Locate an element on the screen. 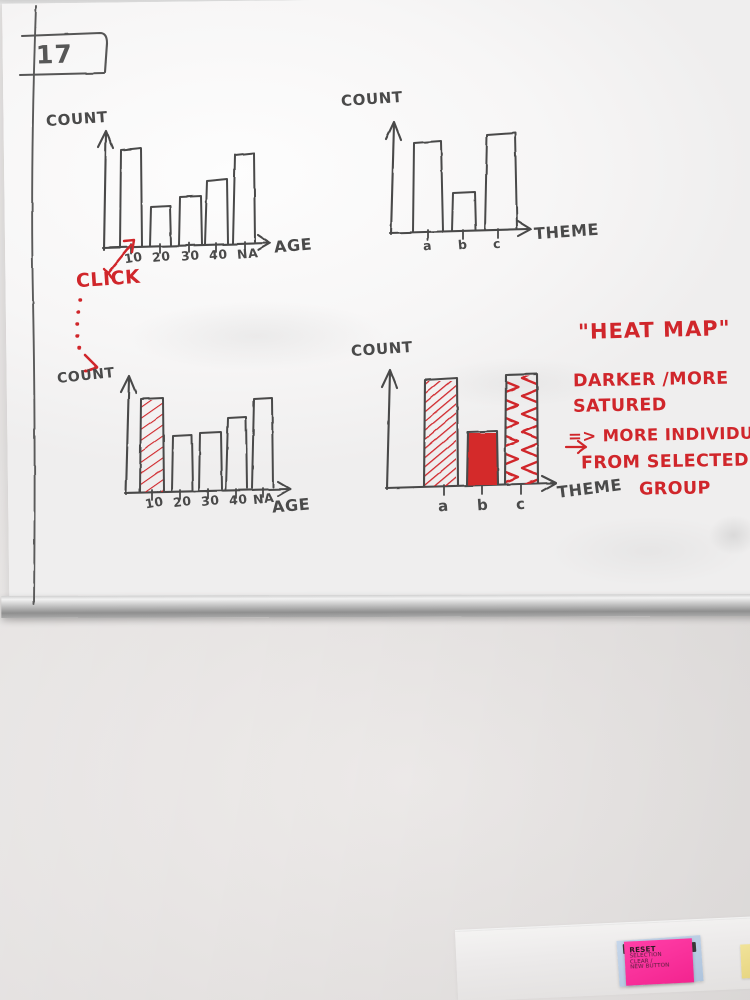  heat-map-note-line-4: FROM SELECTED is located at coordinates (665, 462).